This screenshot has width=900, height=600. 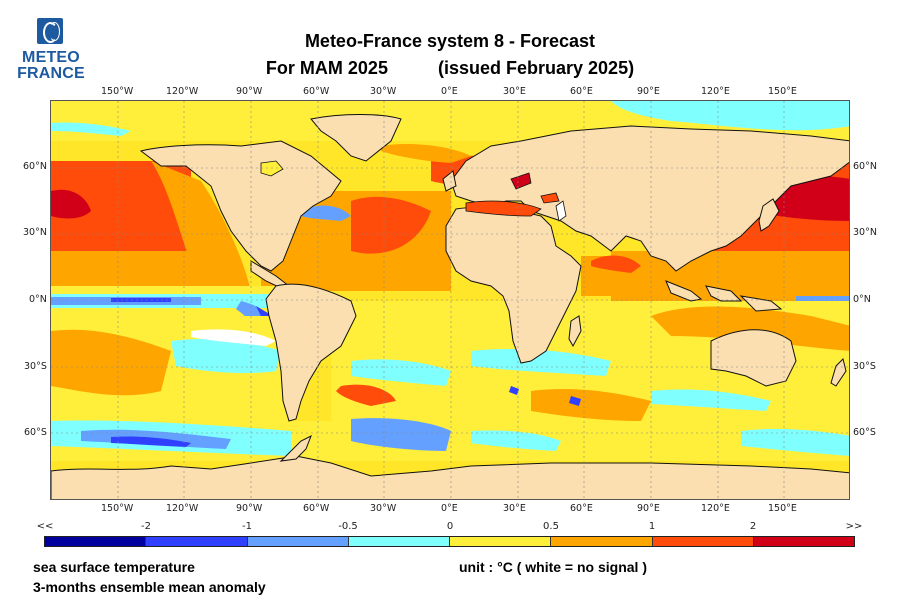 I want to click on lon-label-top: 60°W, so click(x=316, y=91).